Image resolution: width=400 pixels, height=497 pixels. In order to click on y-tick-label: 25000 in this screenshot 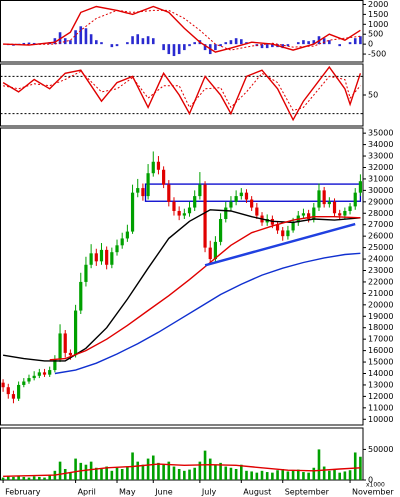, I will do `click(380, 247)`.